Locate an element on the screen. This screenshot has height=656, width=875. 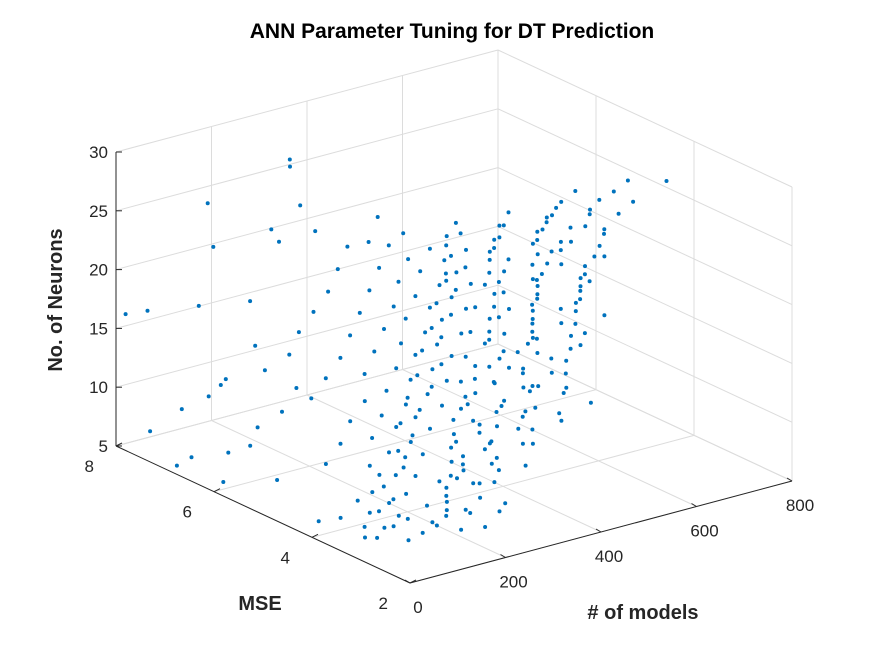
x-tick-label: 800 is located at coordinates (800, 505).